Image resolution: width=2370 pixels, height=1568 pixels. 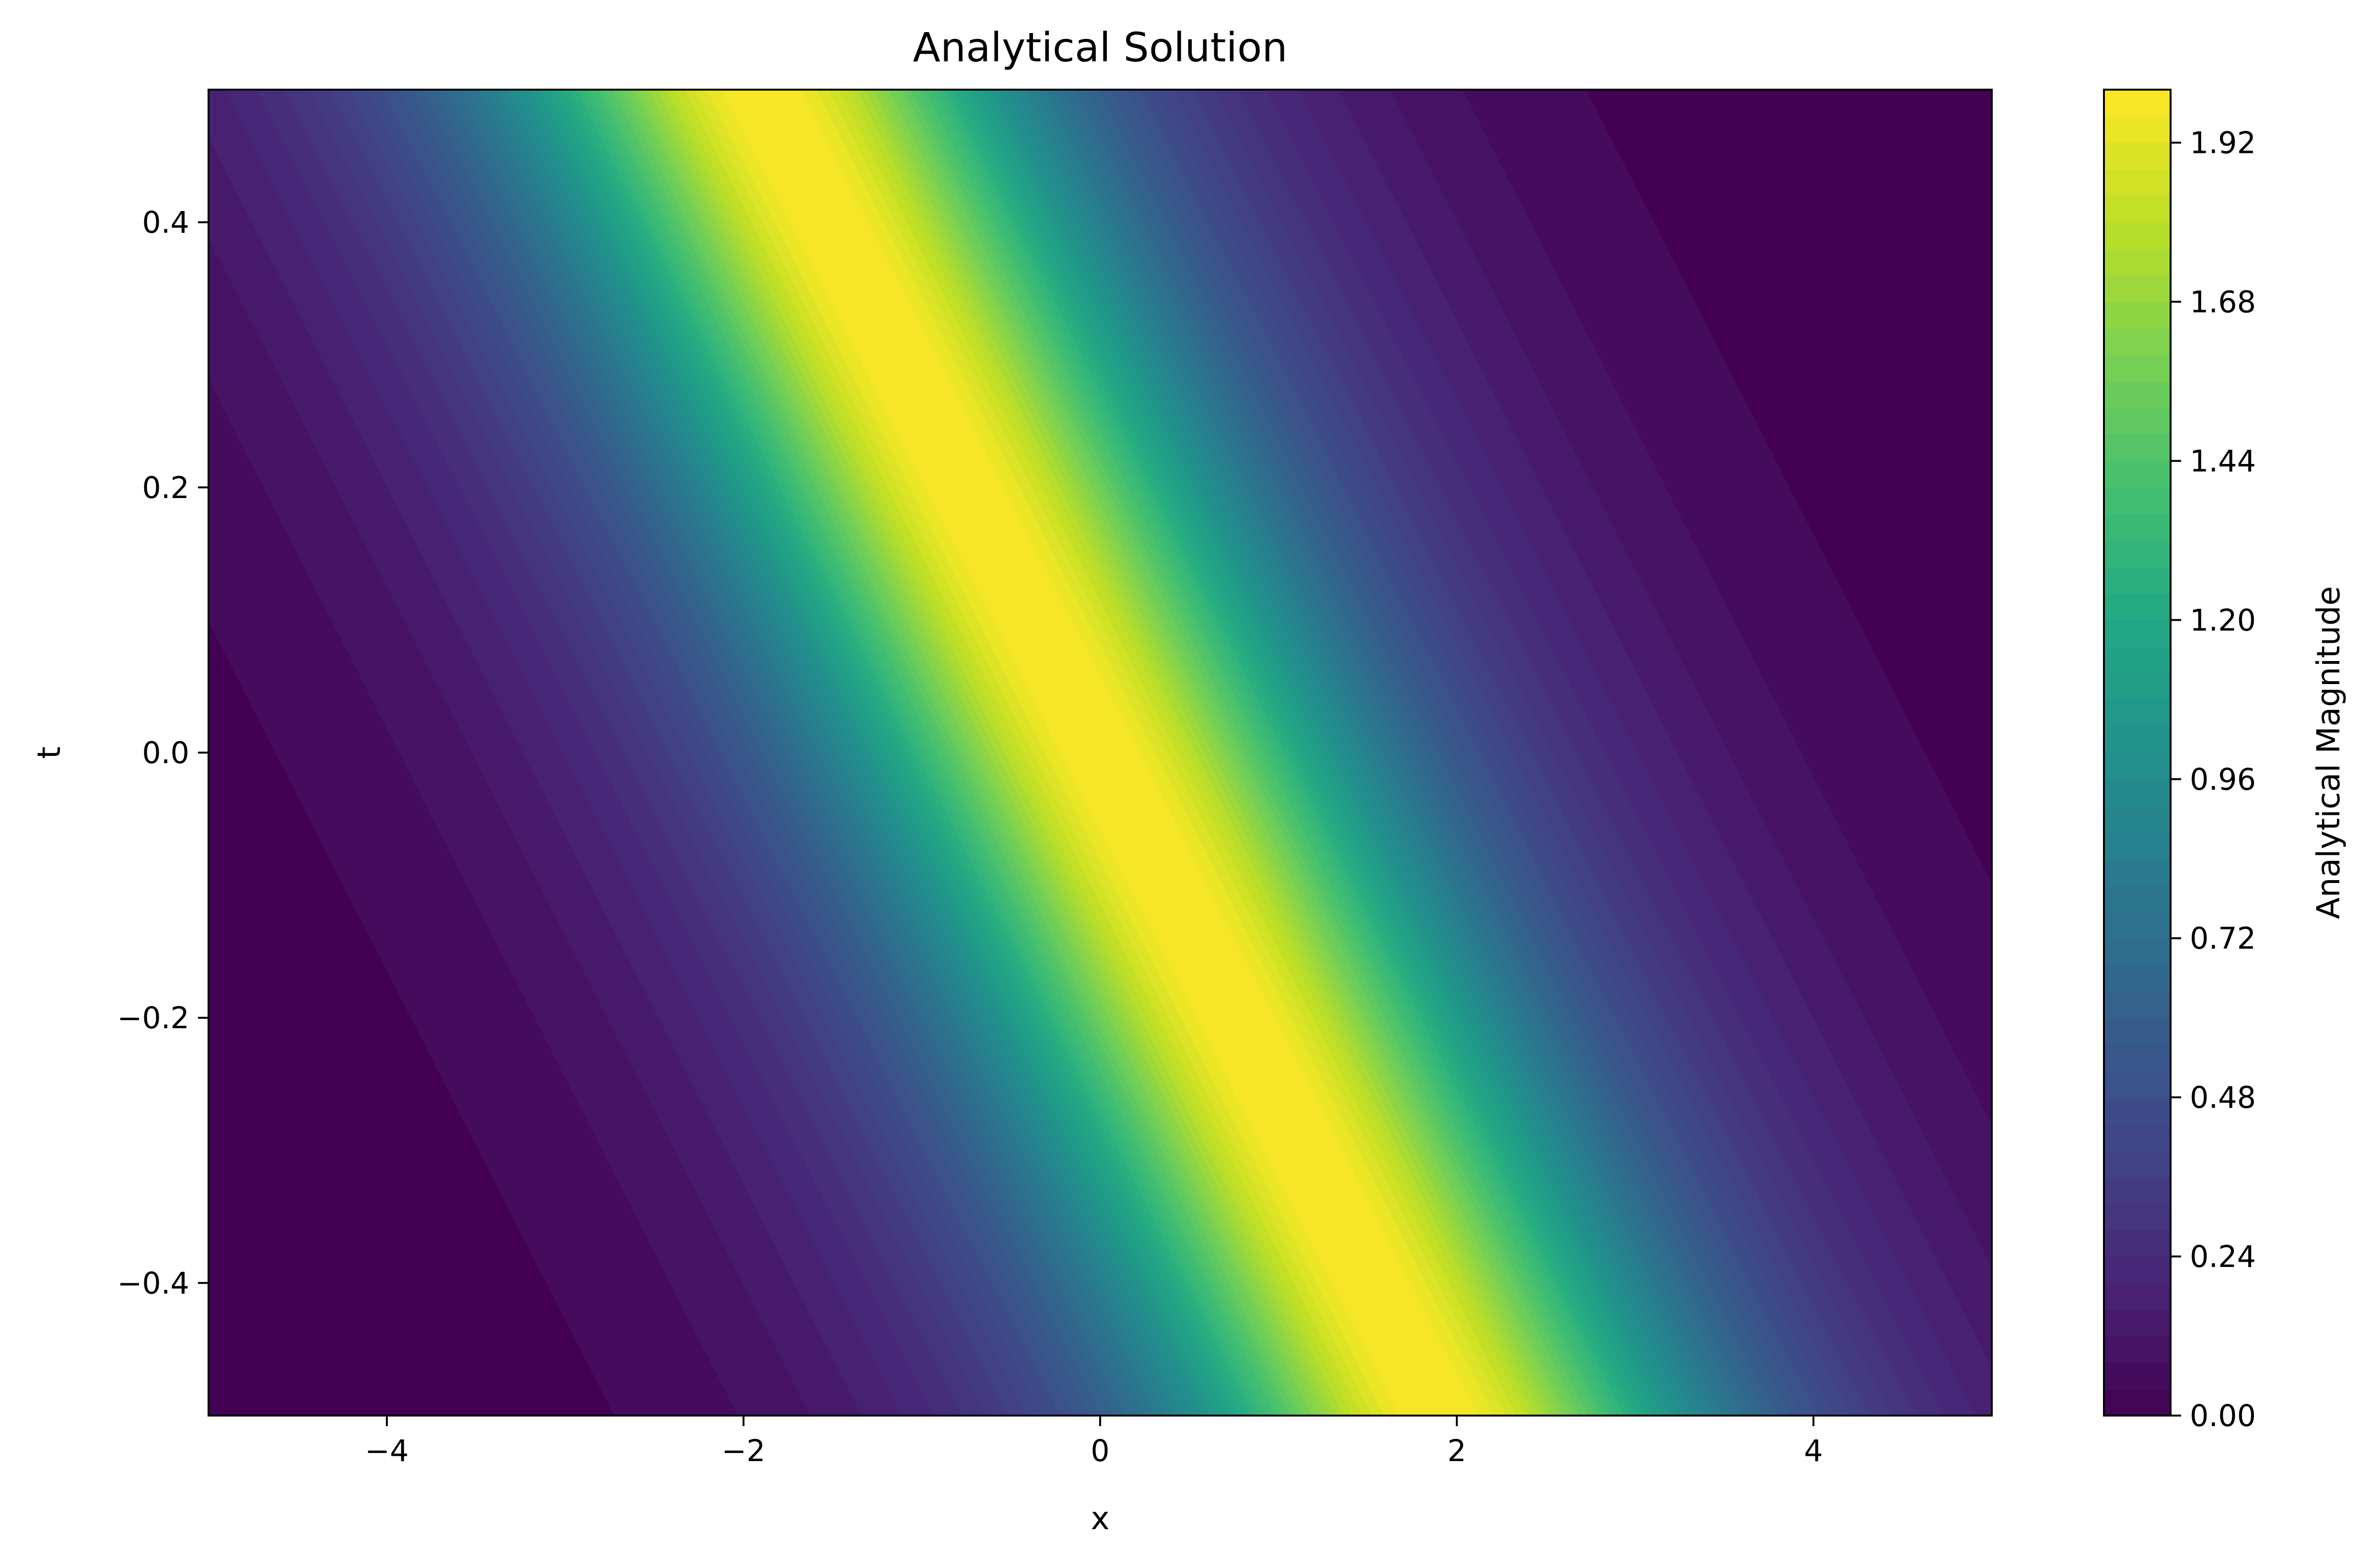 I want to click on colorbar-frame, so click(x=2137, y=753).